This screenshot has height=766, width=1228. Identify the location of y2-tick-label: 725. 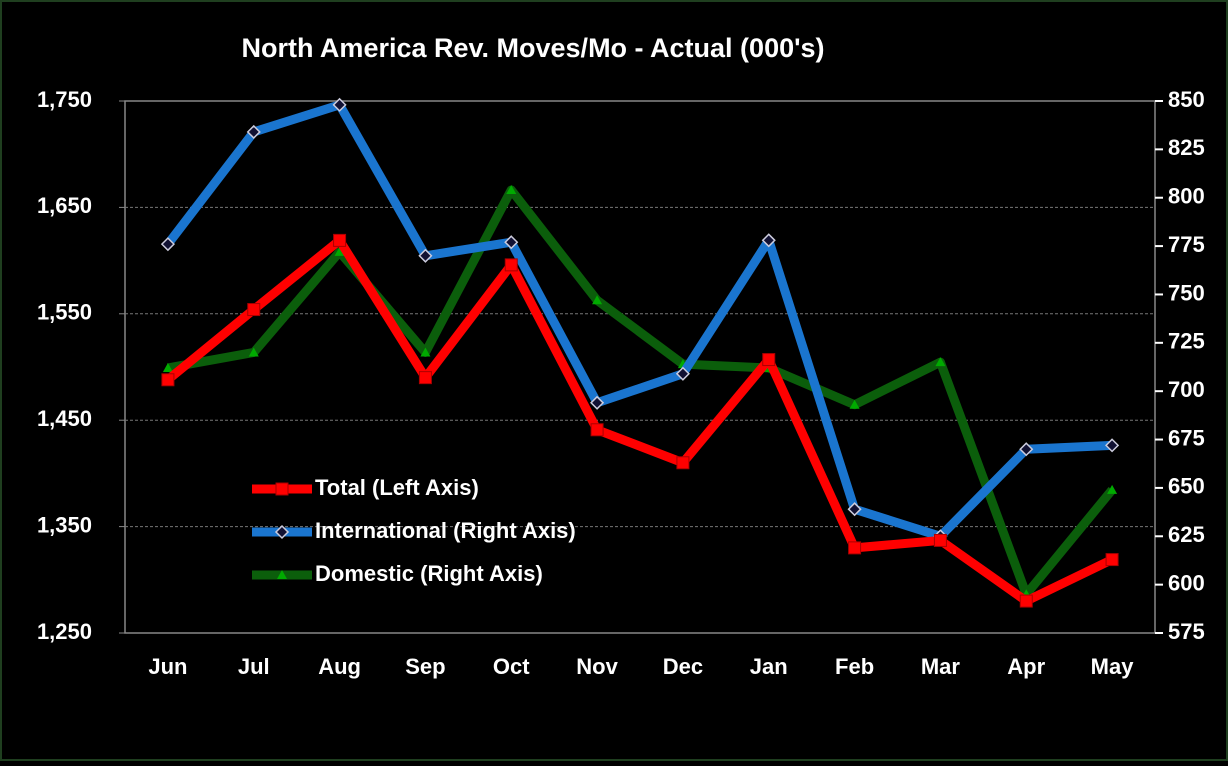
(1186, 341).